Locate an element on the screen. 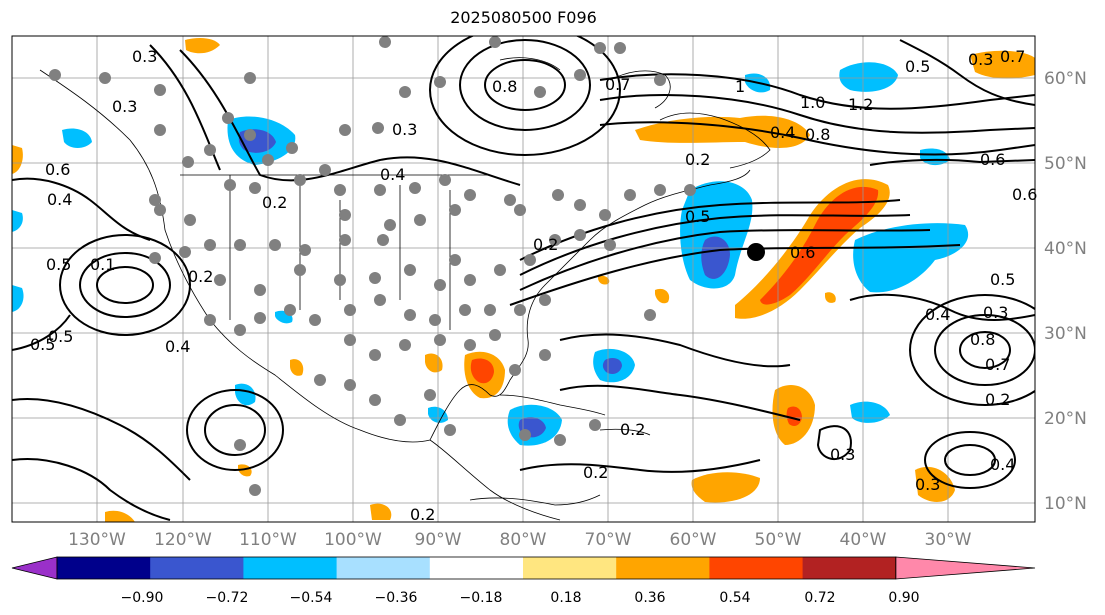  colorbar-tick: 0.36 is located at coordinates (649, 598).